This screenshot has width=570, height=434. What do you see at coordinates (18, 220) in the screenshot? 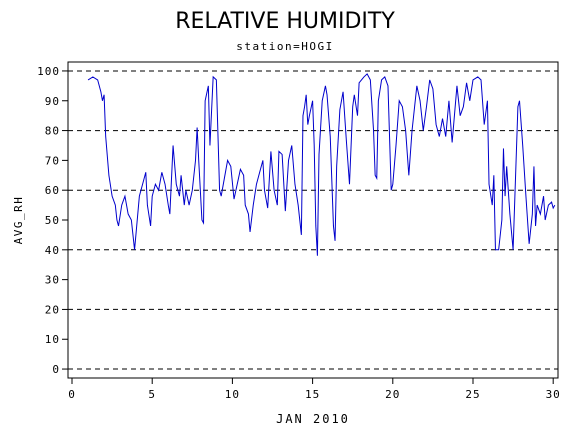
I see `y-axis-label: AVG_RH` at bounding box center [18, 220].